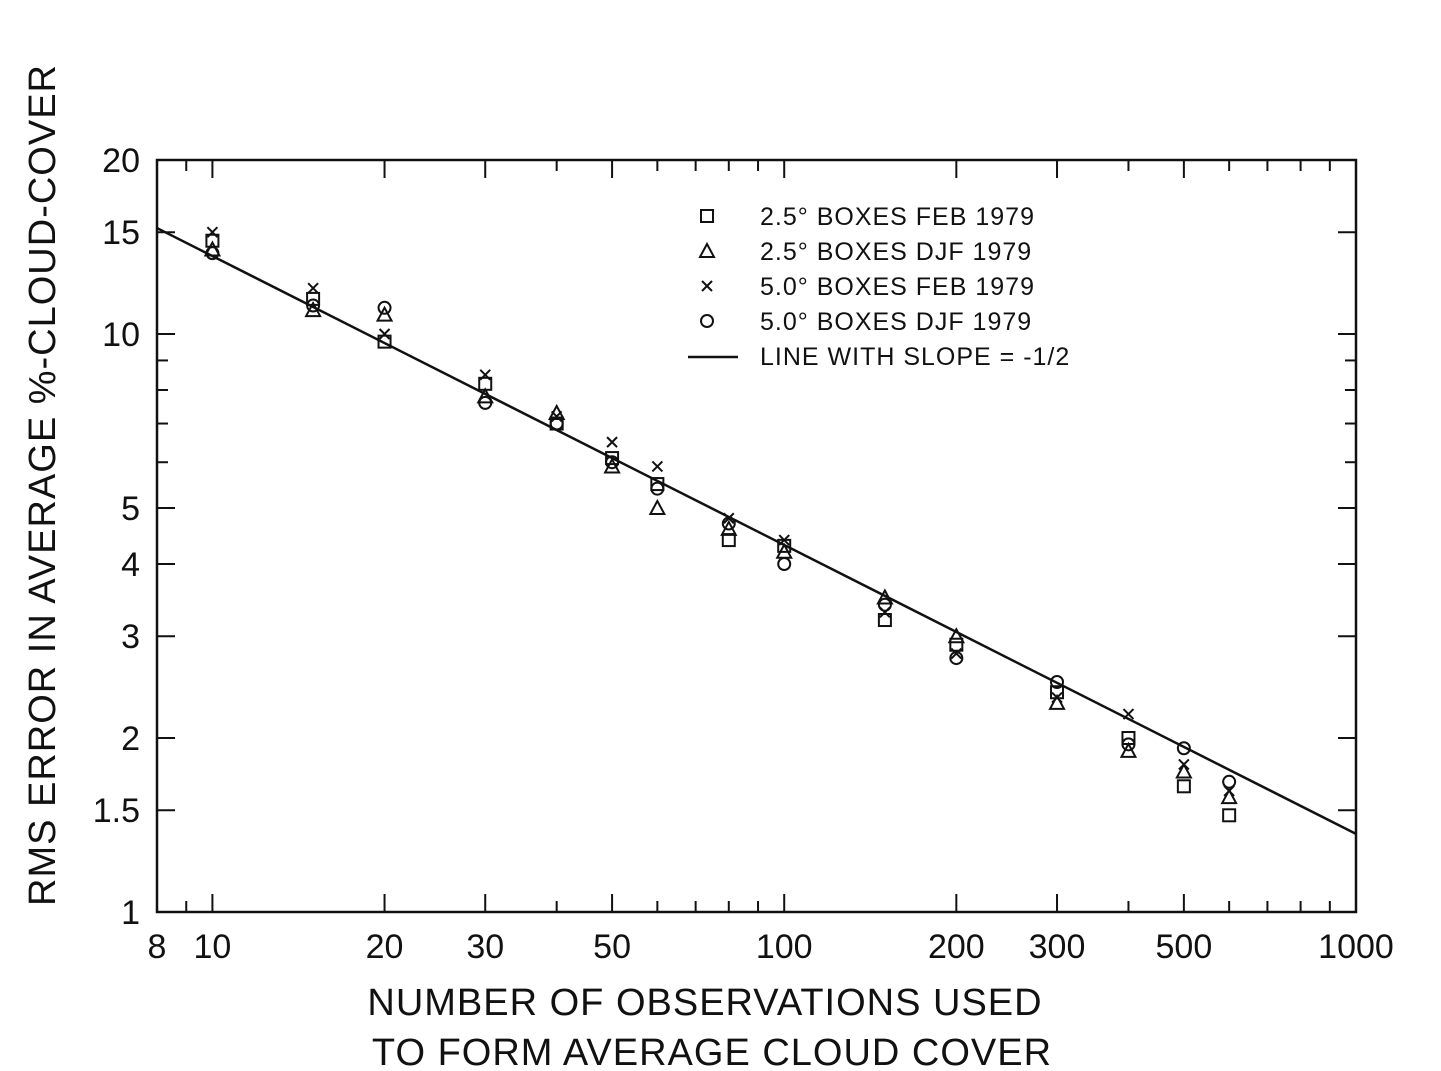  Describe the element at coordinates (130, 913) in the screenshot. I see `y-tick-label: 1` at that location.